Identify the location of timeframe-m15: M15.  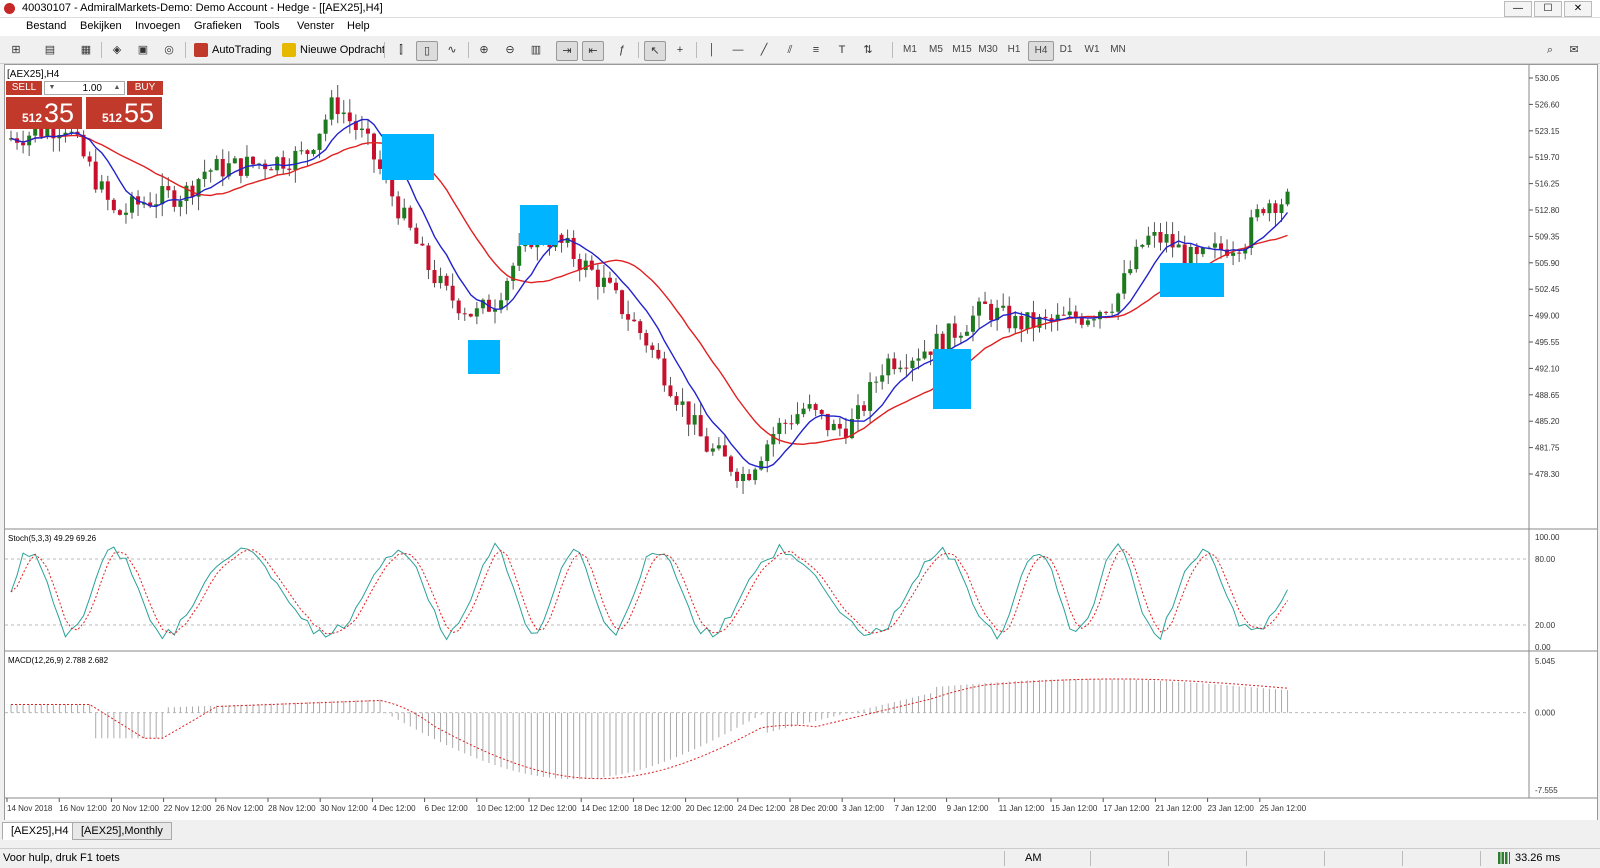
(962, 49).